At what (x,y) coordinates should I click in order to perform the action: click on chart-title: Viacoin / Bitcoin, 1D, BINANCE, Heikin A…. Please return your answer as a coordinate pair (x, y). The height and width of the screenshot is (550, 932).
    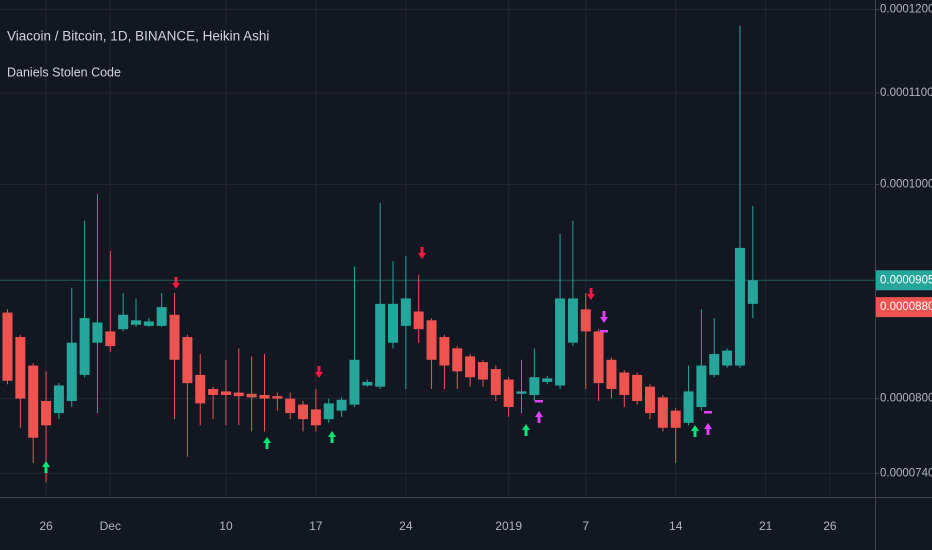
    Looking at the image, I should click on (138, 36).